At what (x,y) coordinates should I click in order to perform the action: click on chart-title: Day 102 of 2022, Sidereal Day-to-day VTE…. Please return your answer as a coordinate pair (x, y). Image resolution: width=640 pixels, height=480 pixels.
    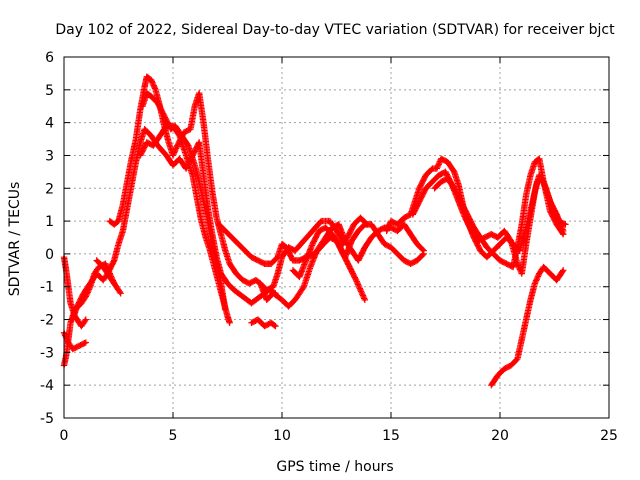
    Looking at the image, I should click on (335, 30).